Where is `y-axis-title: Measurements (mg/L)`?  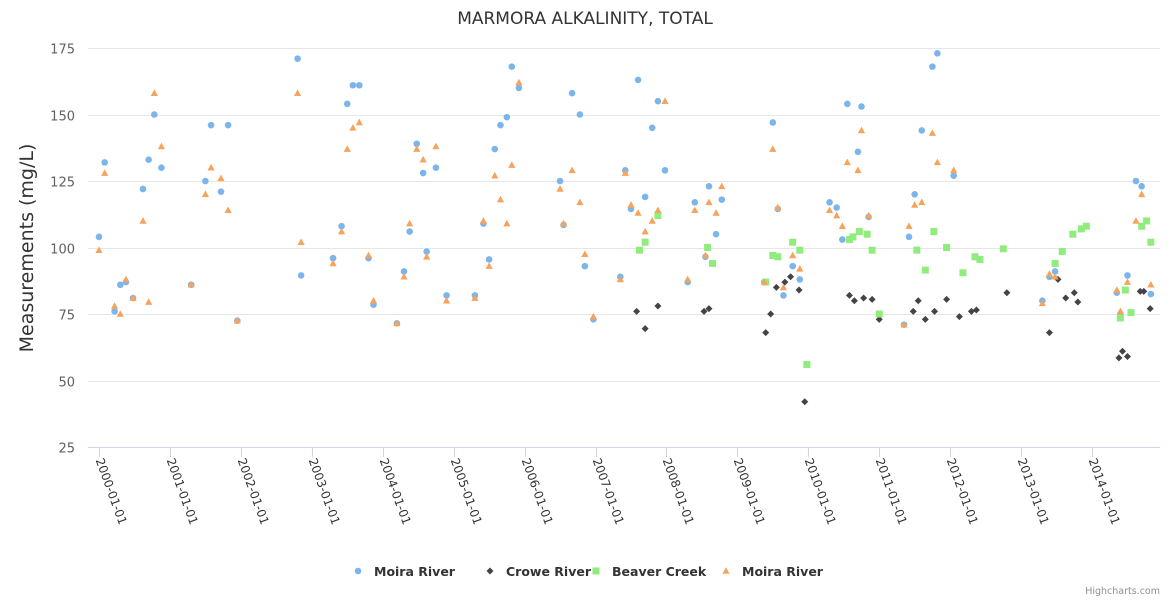
y-axis-title: Measurements (mg/L) is located at coordinates (27, 248).